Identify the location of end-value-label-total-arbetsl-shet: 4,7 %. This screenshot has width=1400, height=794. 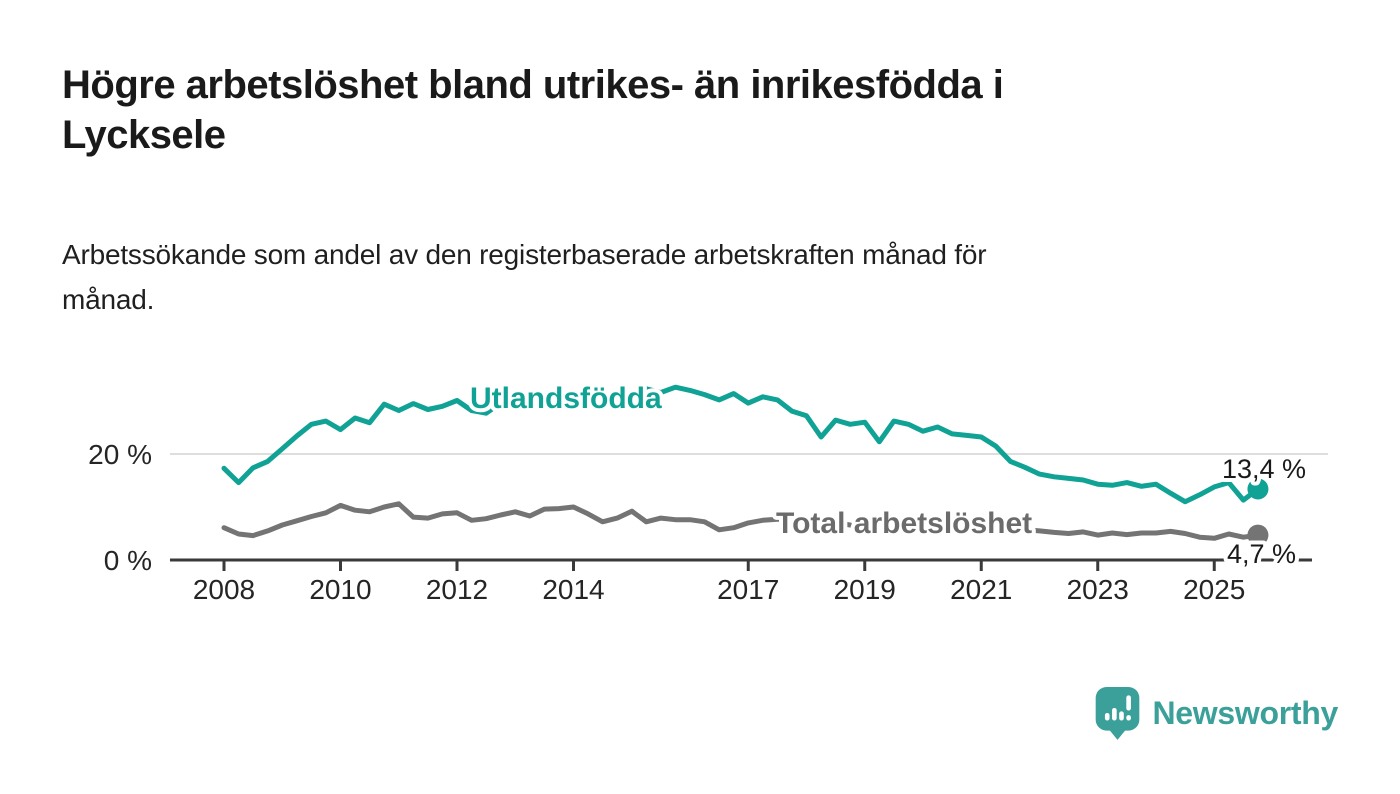
(1261, 554).